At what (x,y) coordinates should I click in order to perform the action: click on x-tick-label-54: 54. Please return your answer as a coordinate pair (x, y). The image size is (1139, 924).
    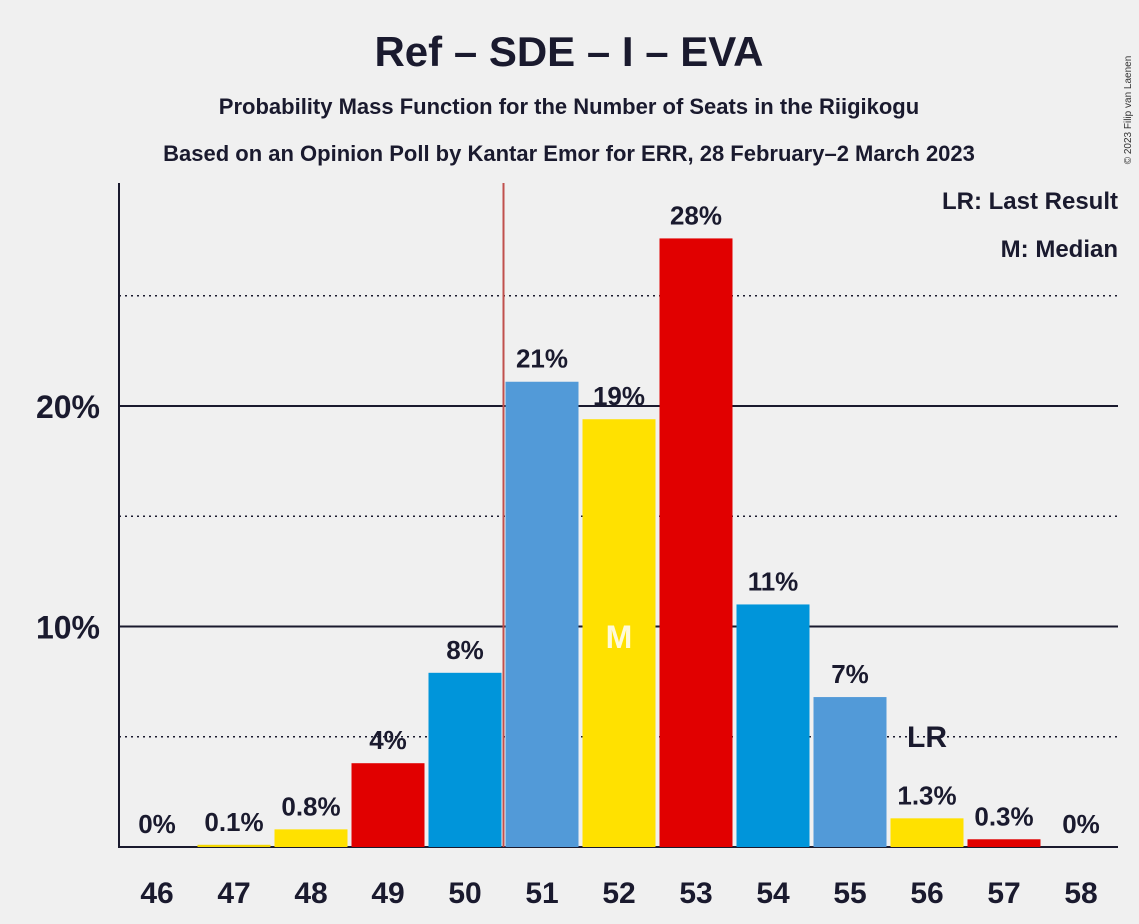
    Looking at the image, I should click on (773, 893).